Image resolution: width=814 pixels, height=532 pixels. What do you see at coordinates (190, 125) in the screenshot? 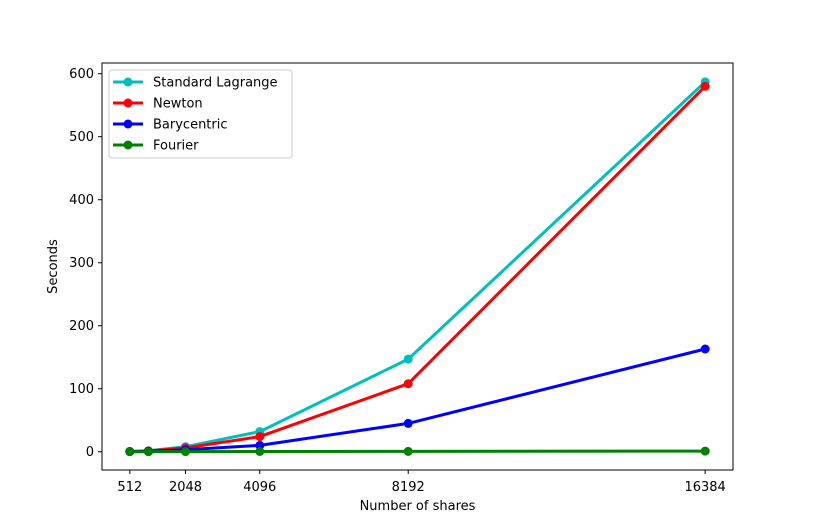
I see `legend-label-barycentric: Barycentric` at bounding box center [190, 125].